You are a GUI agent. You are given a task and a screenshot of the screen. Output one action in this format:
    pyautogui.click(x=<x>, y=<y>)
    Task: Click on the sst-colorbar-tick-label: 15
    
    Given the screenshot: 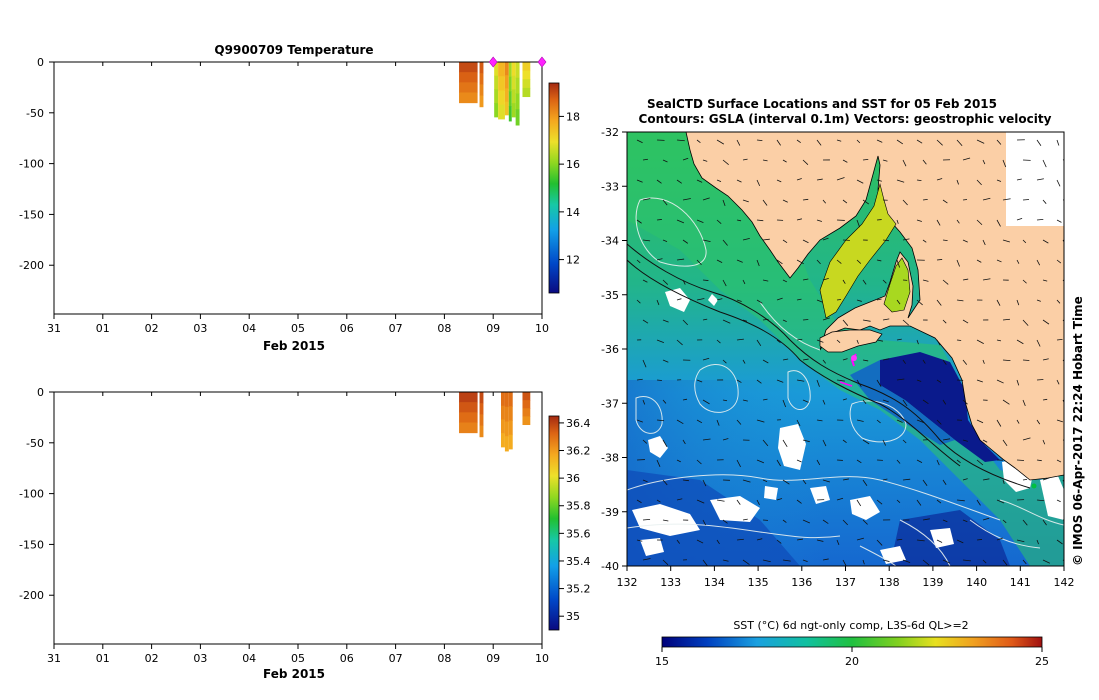 What is the action you would take?
    pyautogui.click(x=662, y=661)
    